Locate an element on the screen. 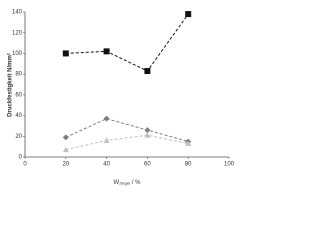  x-tick-label: 40 is located at coordinates (106, 165).